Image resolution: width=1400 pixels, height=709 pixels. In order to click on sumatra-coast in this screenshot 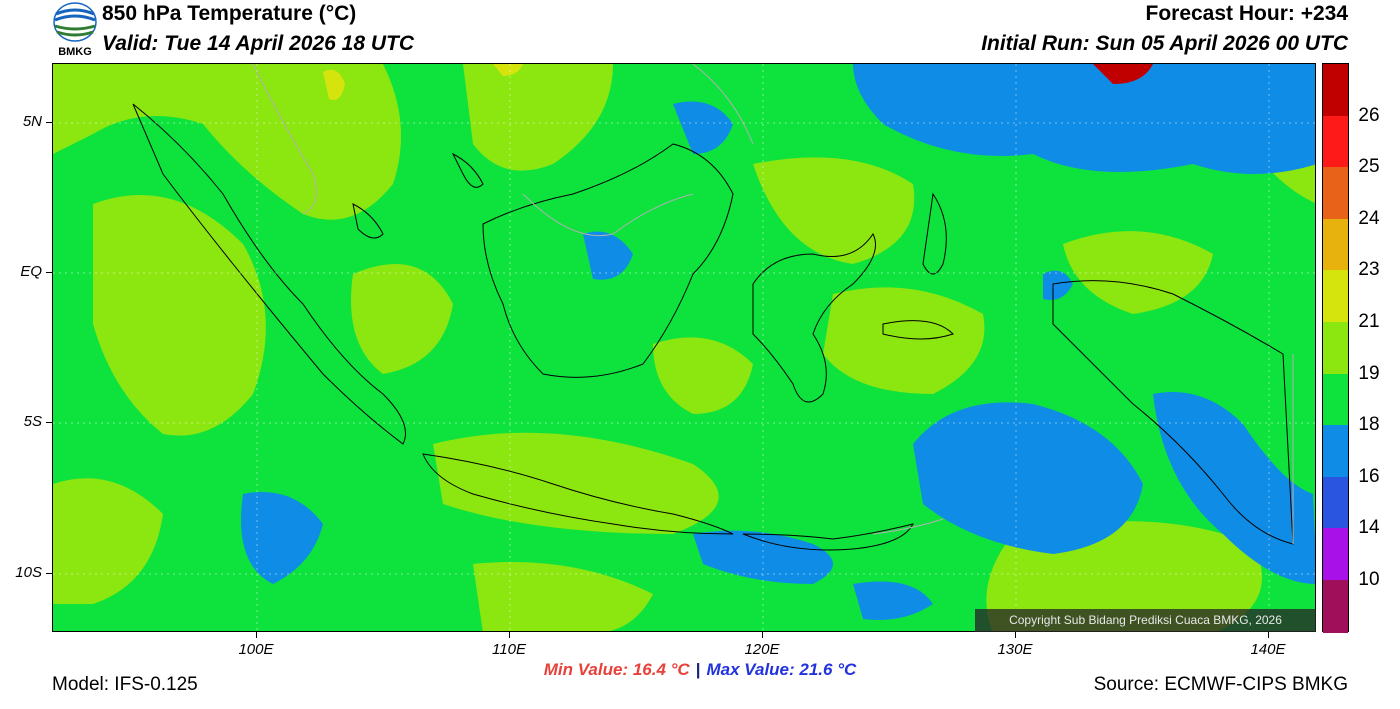, I will do `click(269, 274)`.